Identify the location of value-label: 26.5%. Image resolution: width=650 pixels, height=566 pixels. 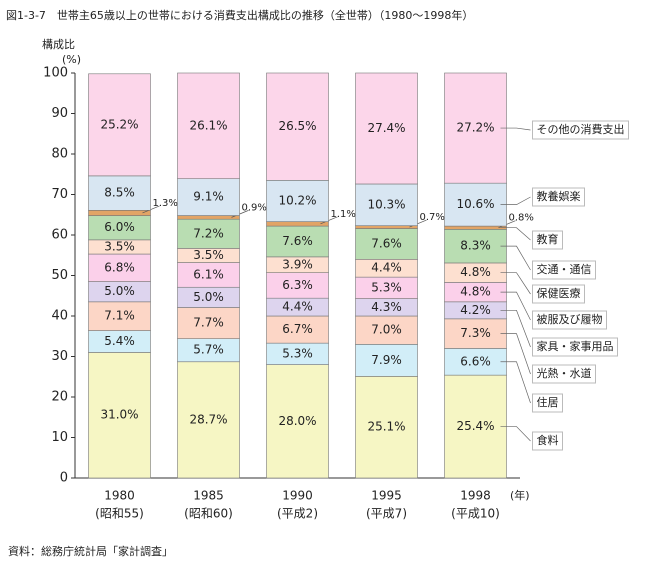
(297, 126).